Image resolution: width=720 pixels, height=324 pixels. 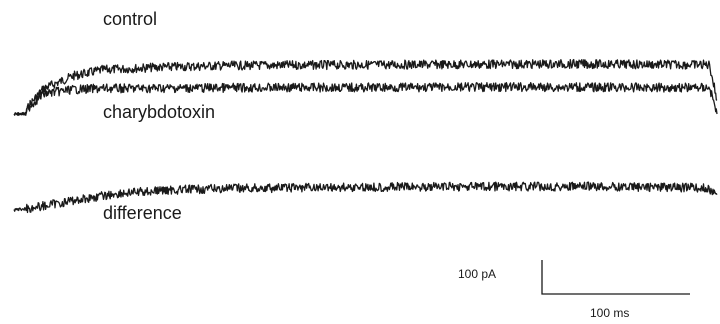 I want to click on trace-difference, so click(x=365, y=197).